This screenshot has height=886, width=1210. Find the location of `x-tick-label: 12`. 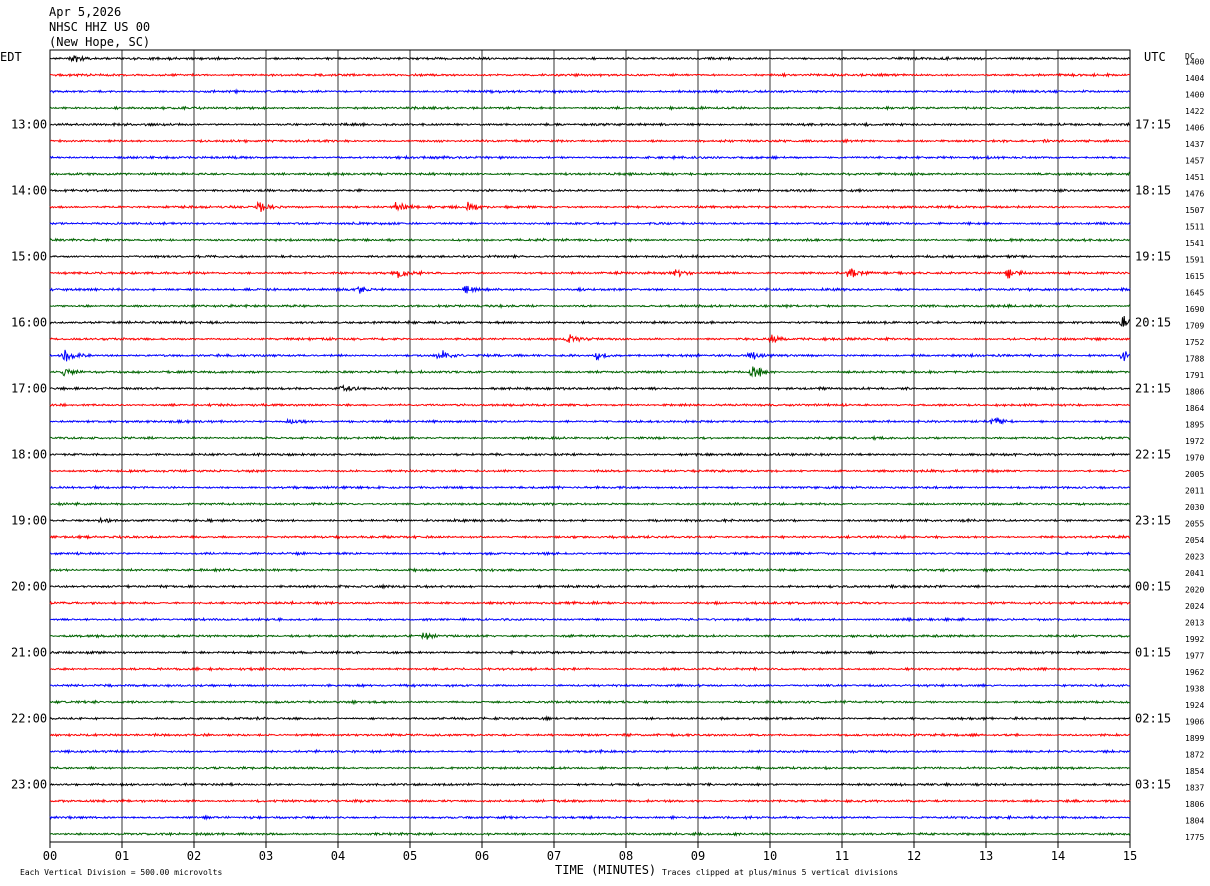

x-tick-label: 12 is located at coordinates (914, 856).